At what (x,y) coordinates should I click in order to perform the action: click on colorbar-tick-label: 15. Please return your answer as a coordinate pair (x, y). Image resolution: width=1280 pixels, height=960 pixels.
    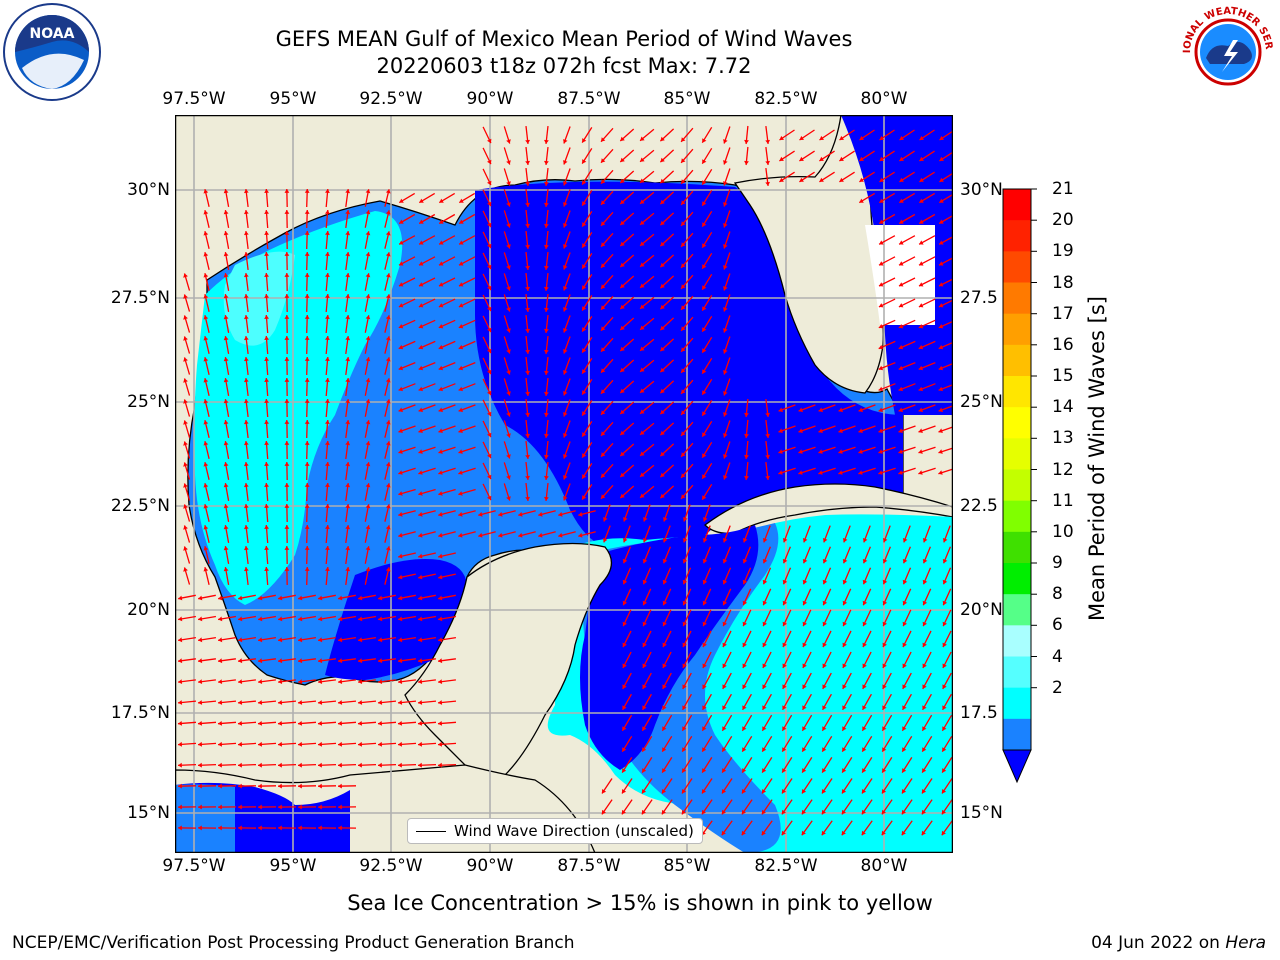
    Looking at the image, I should click on (1063, 376).